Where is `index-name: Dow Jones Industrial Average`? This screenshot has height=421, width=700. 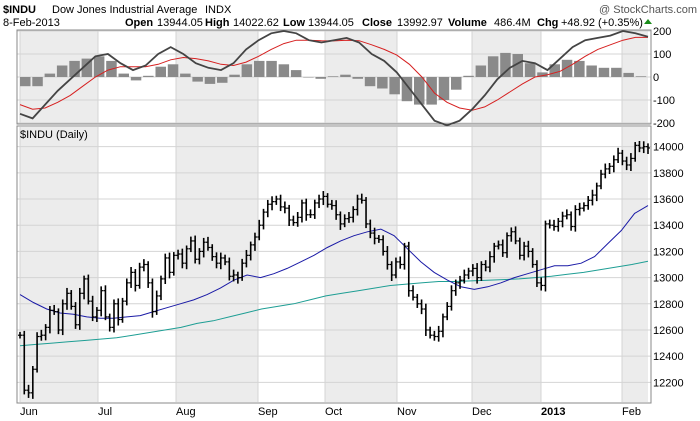 index-name: Dow Jones Industrial Average is located at coordinates (124, 10).